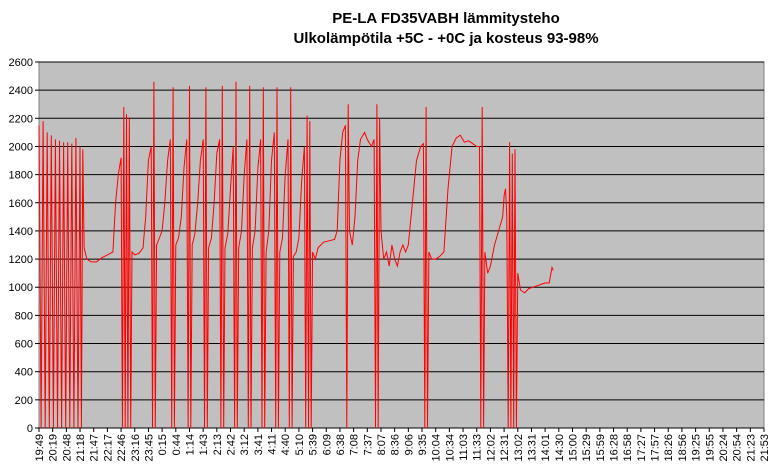 The width and height of the screenshot is (772, 472). What do you see at coordinates (218, 444) in the screenshot?
I see `x-tick-label: 2:13` at bounding box center [218, 444].